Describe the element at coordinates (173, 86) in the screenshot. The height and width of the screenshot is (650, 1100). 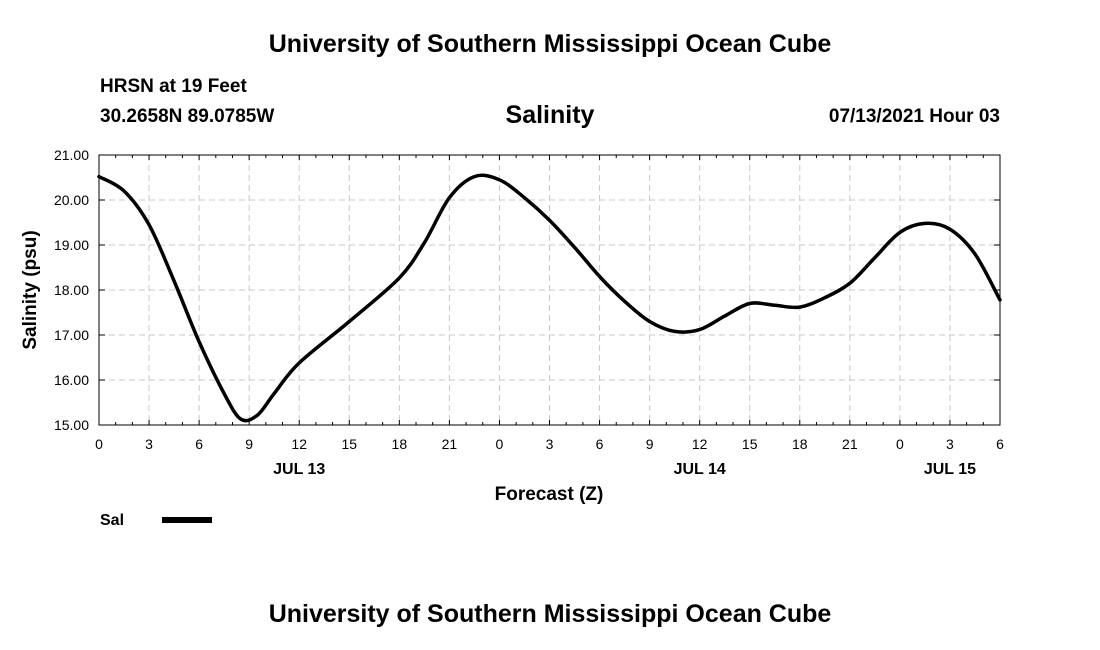
I see `station-label: HRSN at 19 Feet` at that location.